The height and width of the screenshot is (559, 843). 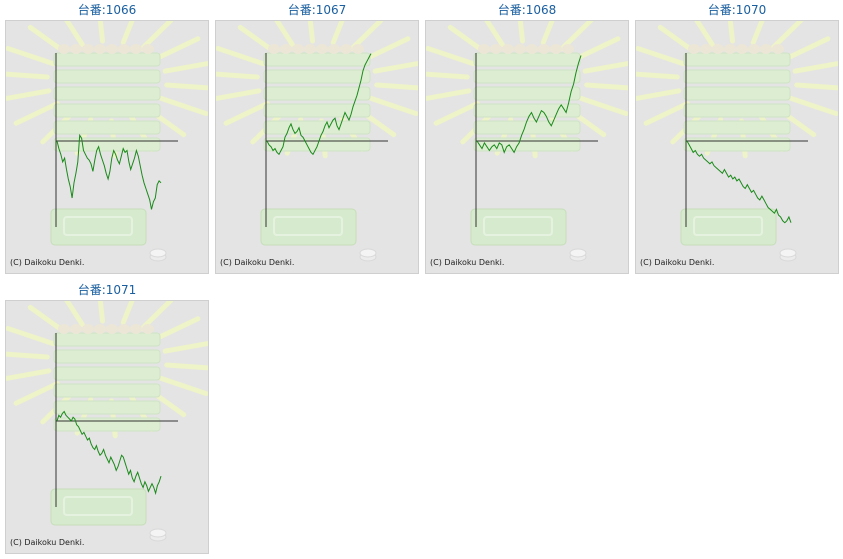 What do you see at coordinates (107, 10) in the screenshot?
I see `machine-title-link: 台番:1066` at bounding box center [107, 10].